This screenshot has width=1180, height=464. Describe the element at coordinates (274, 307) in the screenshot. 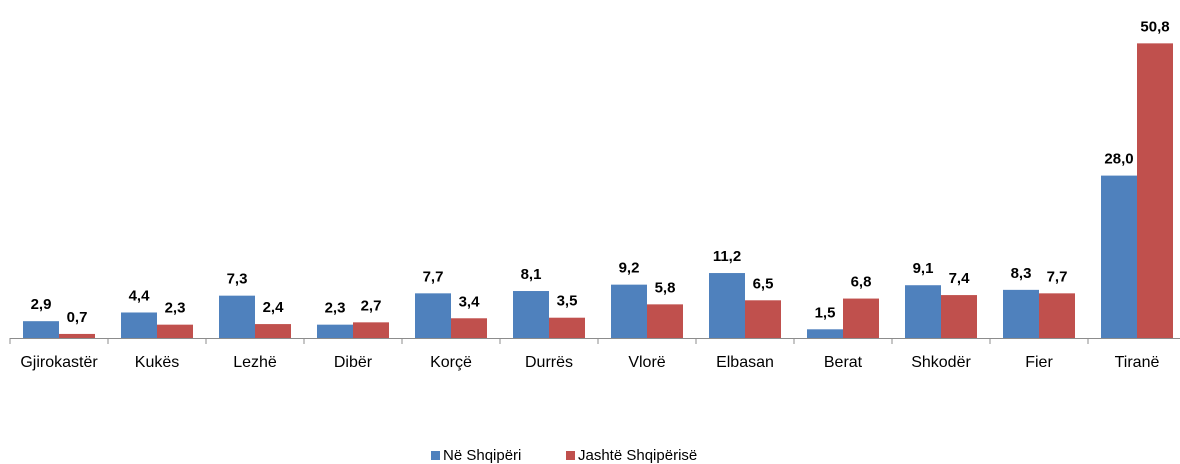

I see `data-label-jashte-shqiperise-lezhe: 2,4` at that location.